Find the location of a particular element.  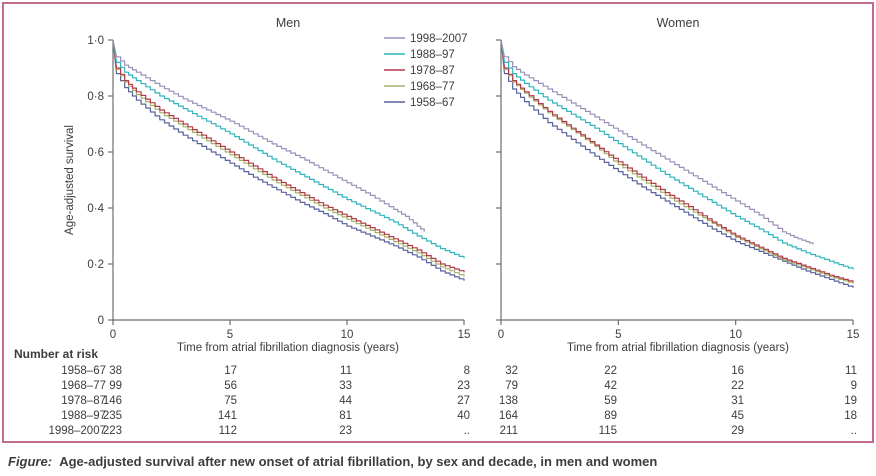

risk-value: 42 is located at coordinates (610, 386).